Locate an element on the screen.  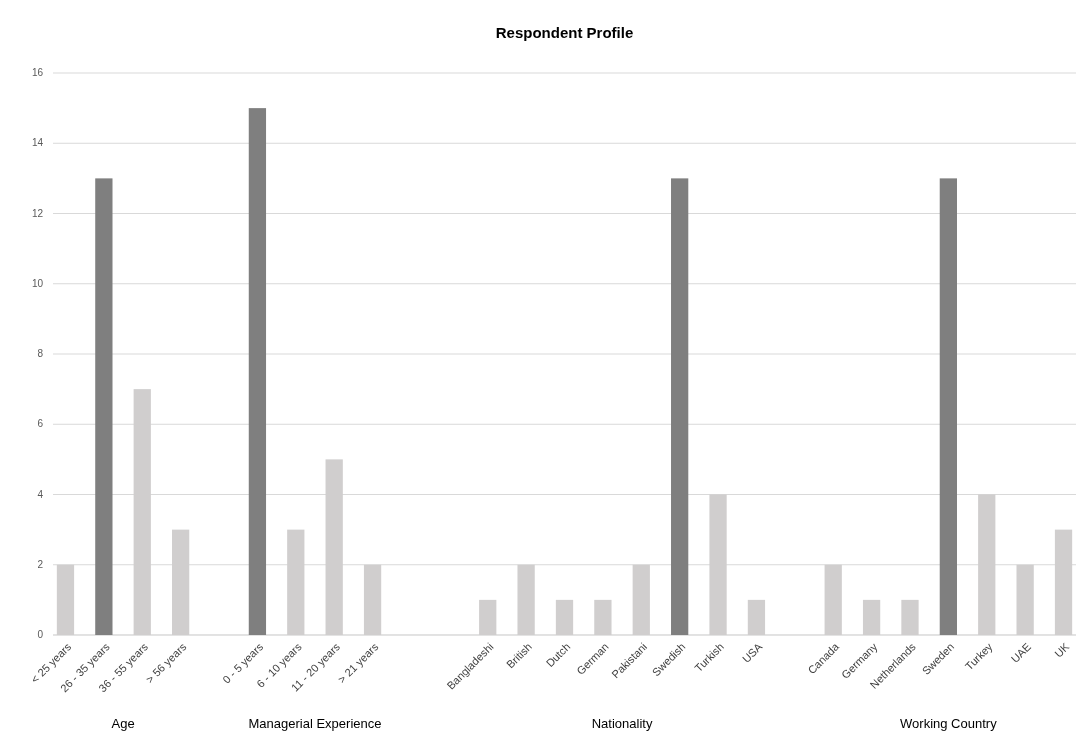
y-tick-label: 6 is located at coordinates (40, 424).